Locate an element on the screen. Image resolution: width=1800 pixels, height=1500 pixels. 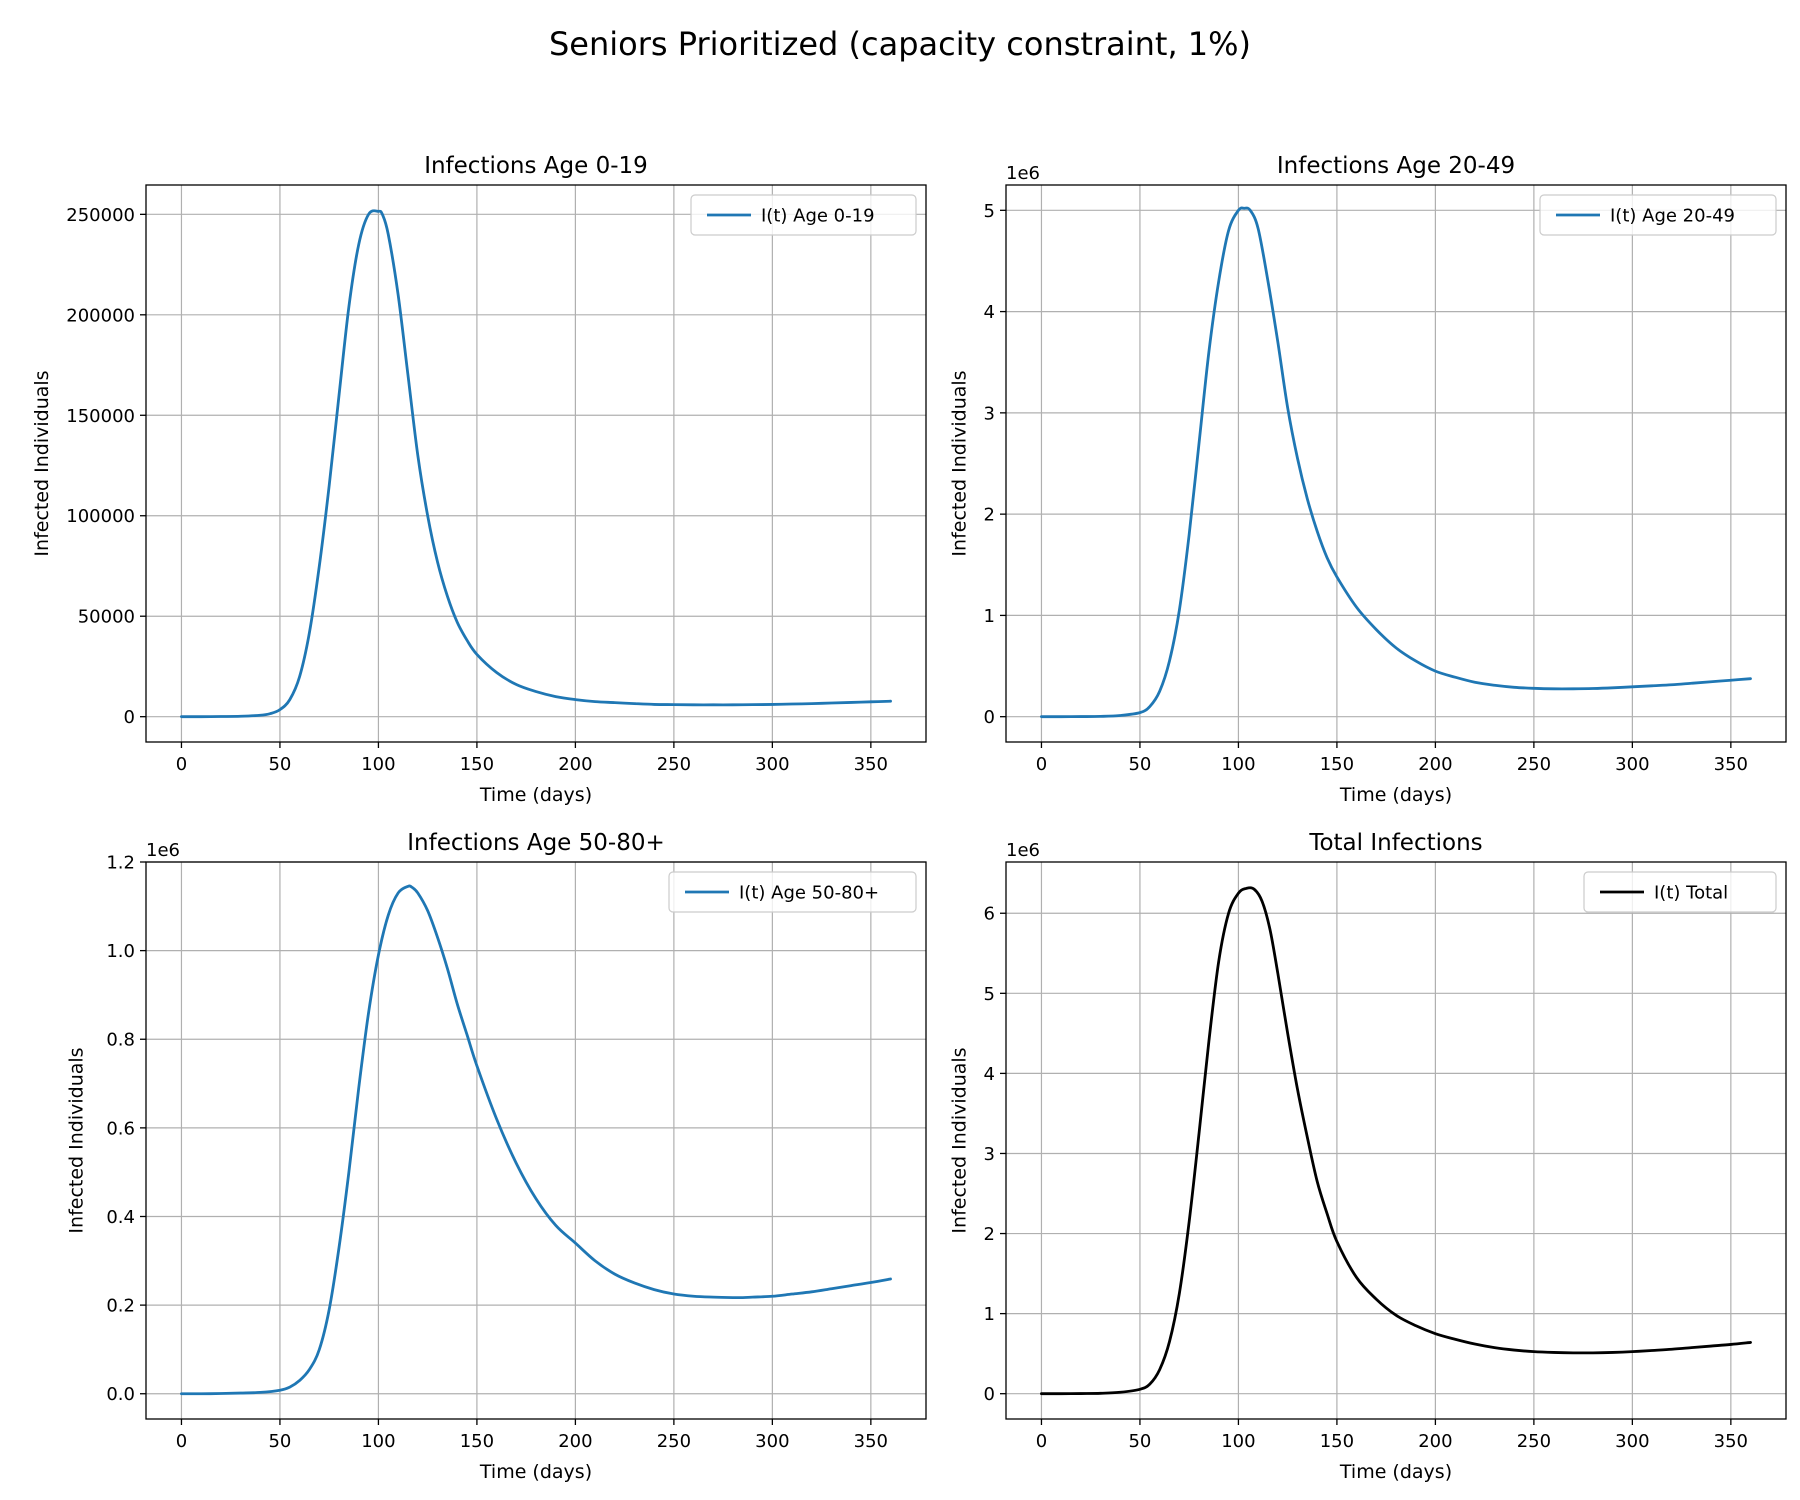
panel-title: Infections Age 0-19 is located at coordinates (536, 166).